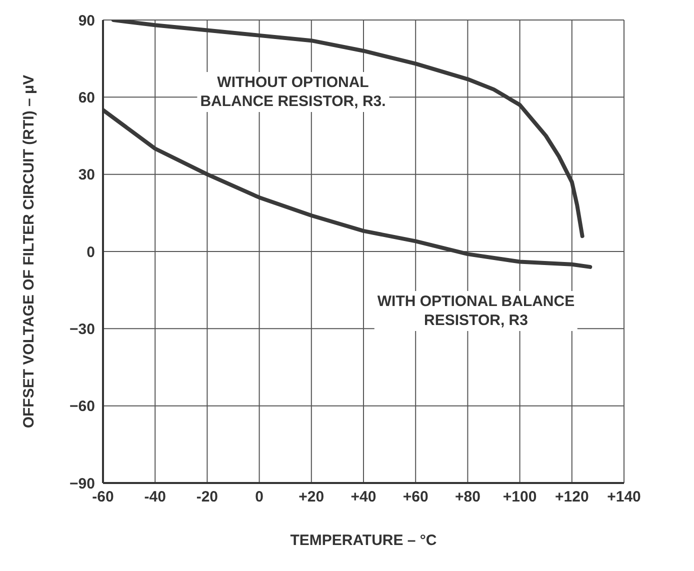 The height and width of the screenshot is (571, 694). I want to click on y-tick-label: 0, so click(90, 252).